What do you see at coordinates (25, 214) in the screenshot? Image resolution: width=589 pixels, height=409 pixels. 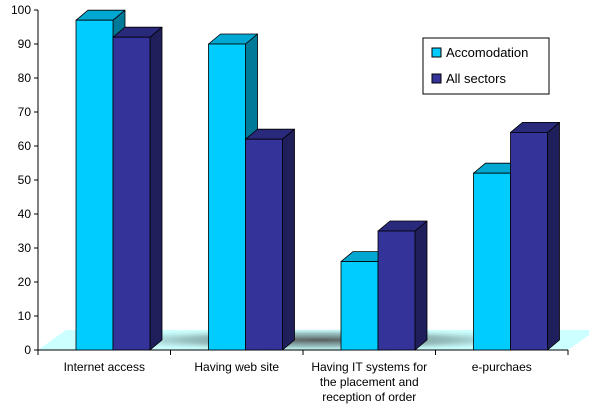 I see `y-tick-label: 40` at bounding box center [25, 214].